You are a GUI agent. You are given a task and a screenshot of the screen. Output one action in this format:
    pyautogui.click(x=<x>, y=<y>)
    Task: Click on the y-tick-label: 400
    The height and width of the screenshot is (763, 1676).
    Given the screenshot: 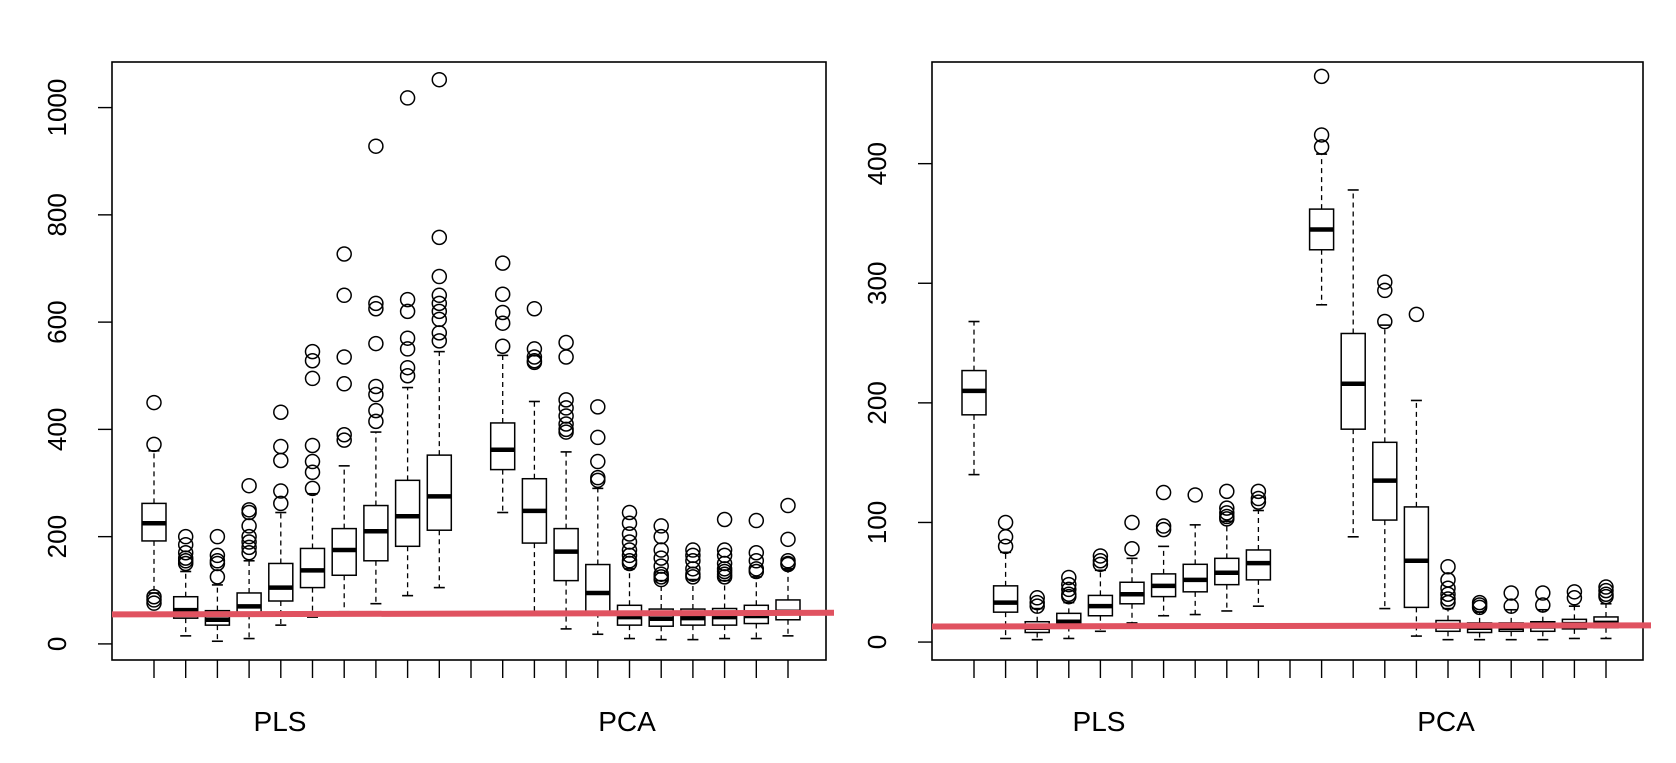 What is the action you would take?
    pyautogui.click(x=877, y=163)
    